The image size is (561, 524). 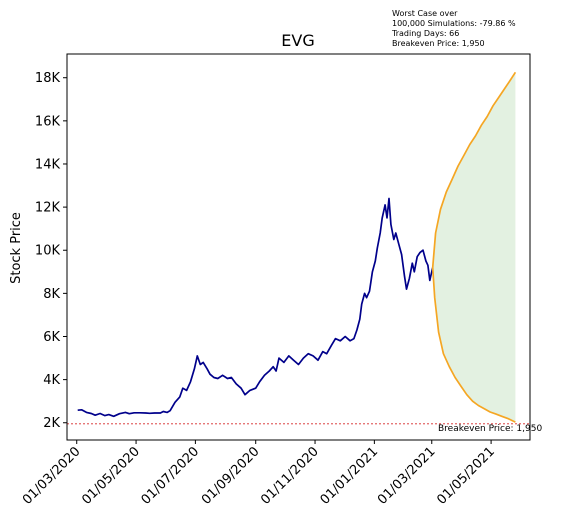 I want to click on y-axis: 2K 4K 6K 8K 10K 12K 14K 16K 18K, so click(x=51, y=251).